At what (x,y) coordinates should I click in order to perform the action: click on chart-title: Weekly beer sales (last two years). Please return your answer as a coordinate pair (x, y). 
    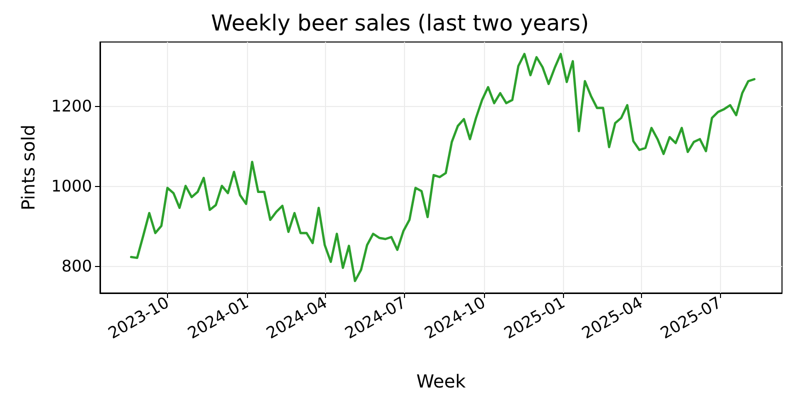
    Looking at the image, I should click on (400, 24).